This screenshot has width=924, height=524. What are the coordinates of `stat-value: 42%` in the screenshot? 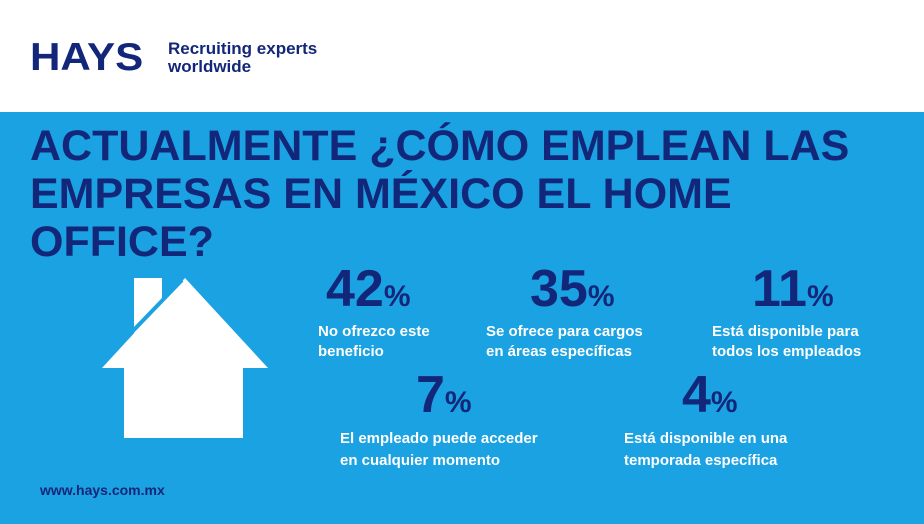 It's located at (368, 289).